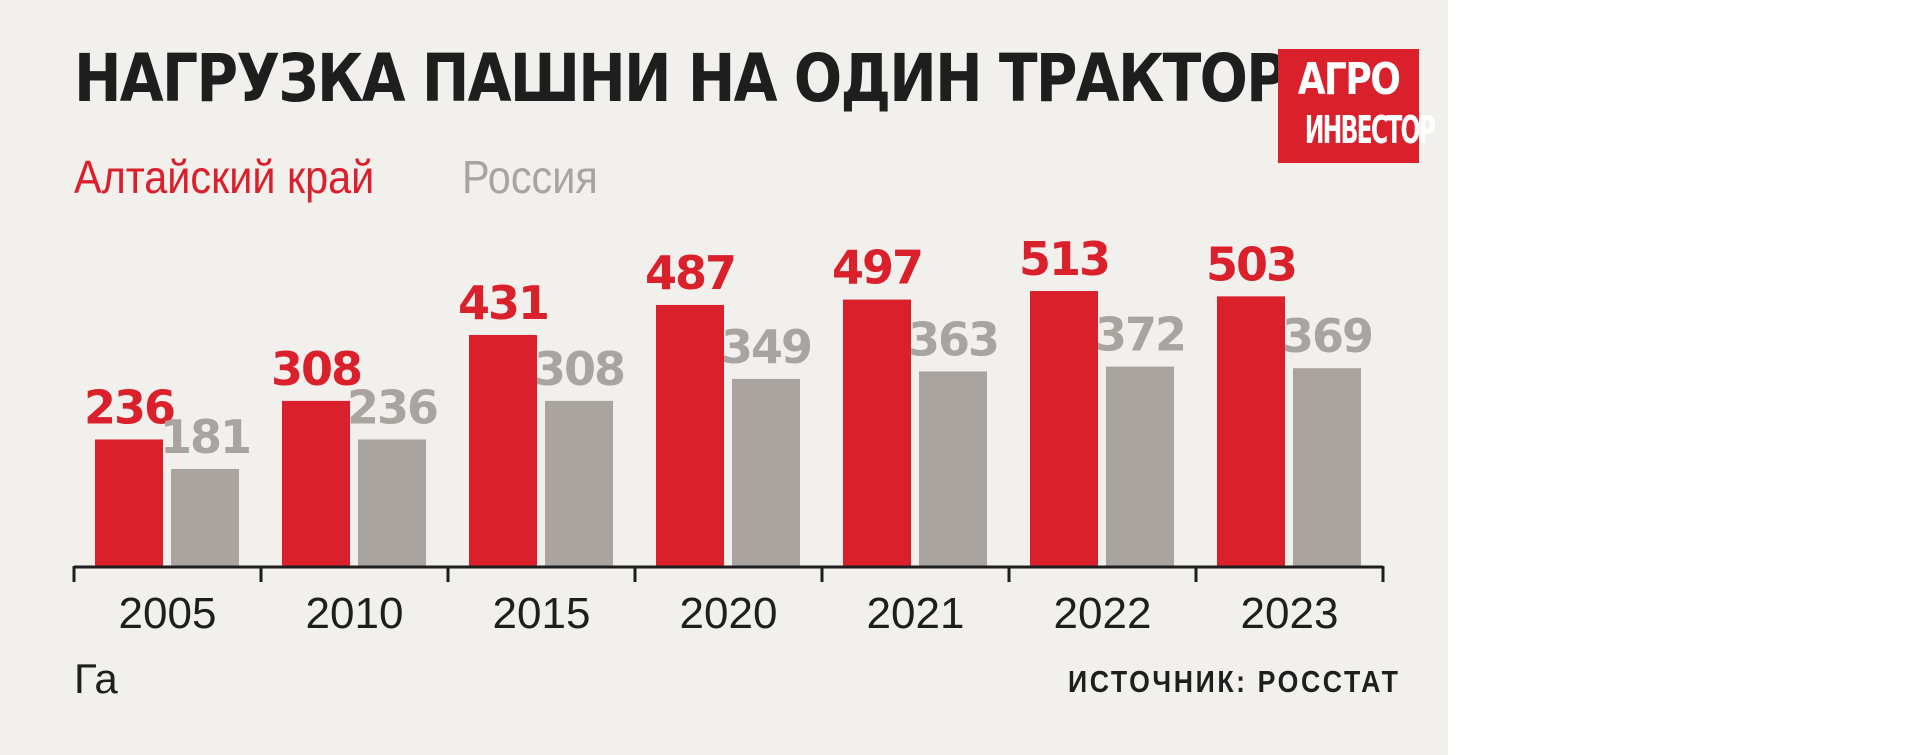 Image resolution: width=1927 pixels, height=755 pixels. I want to click on value-label-russia-2015: 308, so click(579, 369).